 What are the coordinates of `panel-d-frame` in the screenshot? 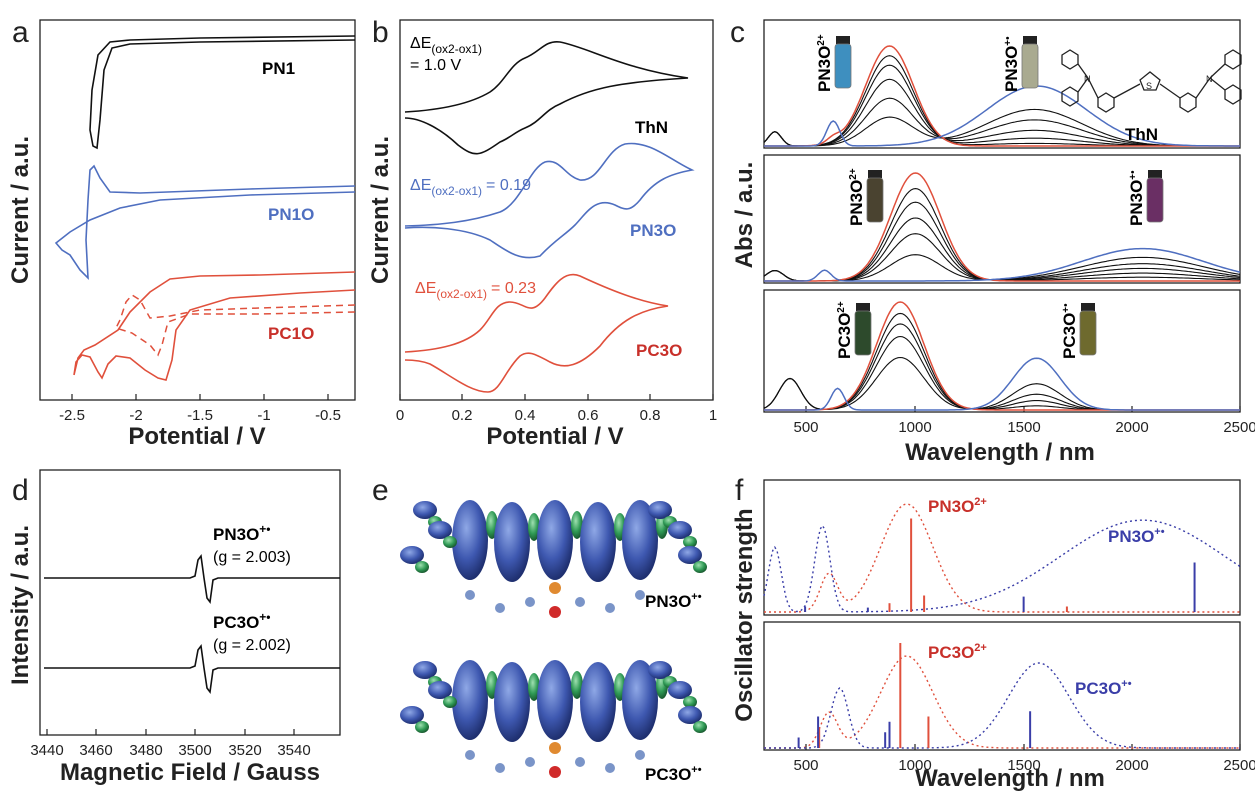 It's located at (190, 602).